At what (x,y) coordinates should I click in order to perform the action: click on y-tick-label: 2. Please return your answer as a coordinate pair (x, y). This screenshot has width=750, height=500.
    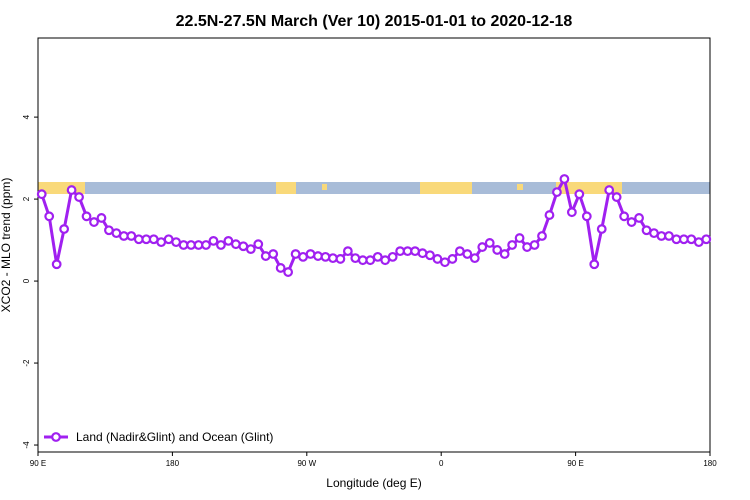
    Looking at the image, I should click on (26, 198).